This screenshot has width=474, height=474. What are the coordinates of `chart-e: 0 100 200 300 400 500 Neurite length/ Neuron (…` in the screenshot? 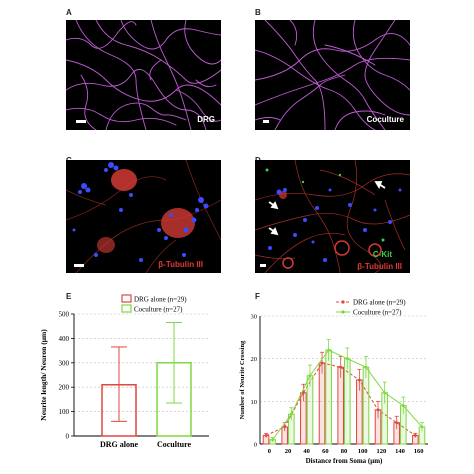 It's located at (134, 375).